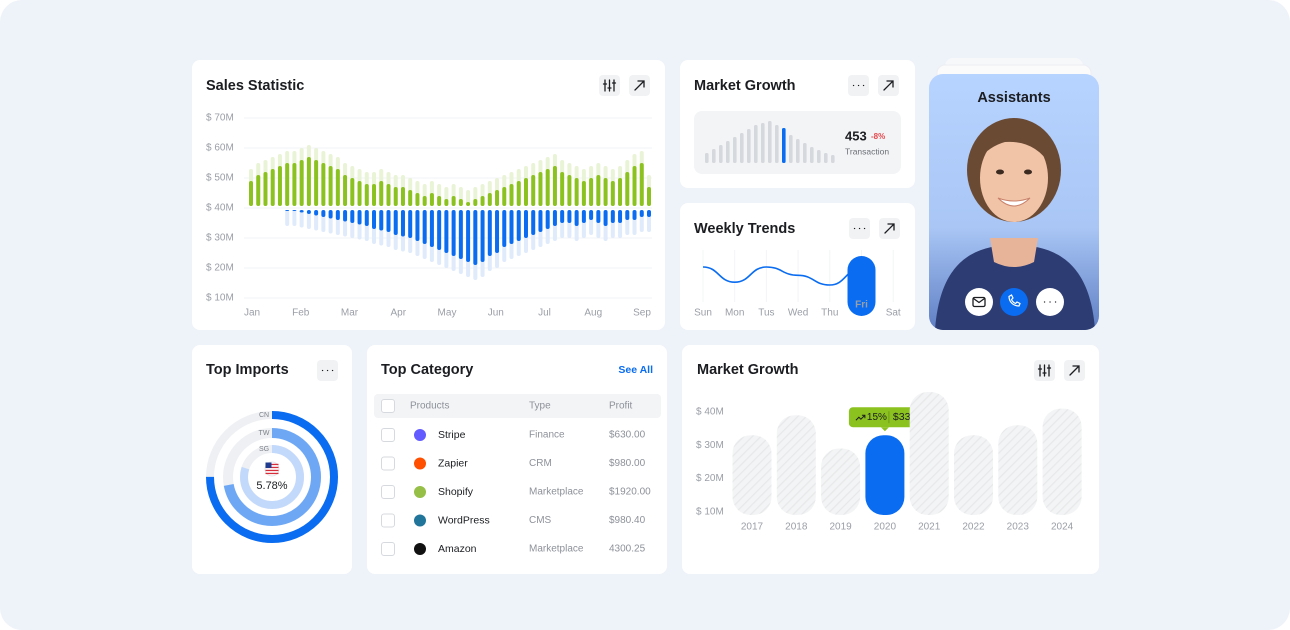 This screenshot has width=1290, height=630. I want to click on see-all: See All, so click(635, 370).